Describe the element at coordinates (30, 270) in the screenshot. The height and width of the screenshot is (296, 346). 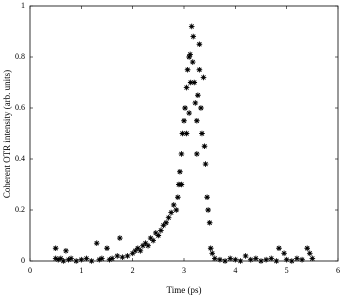
I see `x-tick-label: 0` at that location.